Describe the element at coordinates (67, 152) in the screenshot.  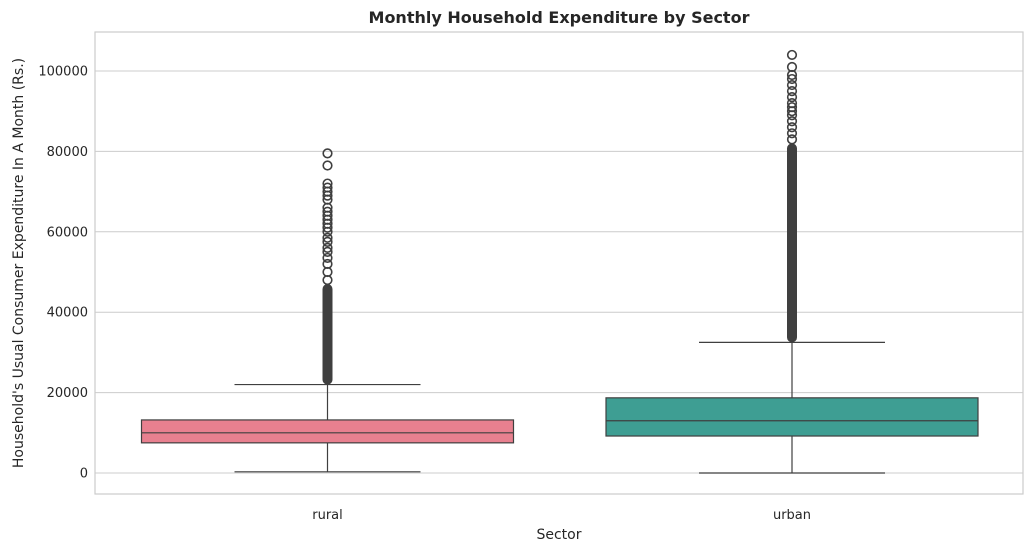
I see `y-tick-label: 80000` at that location.